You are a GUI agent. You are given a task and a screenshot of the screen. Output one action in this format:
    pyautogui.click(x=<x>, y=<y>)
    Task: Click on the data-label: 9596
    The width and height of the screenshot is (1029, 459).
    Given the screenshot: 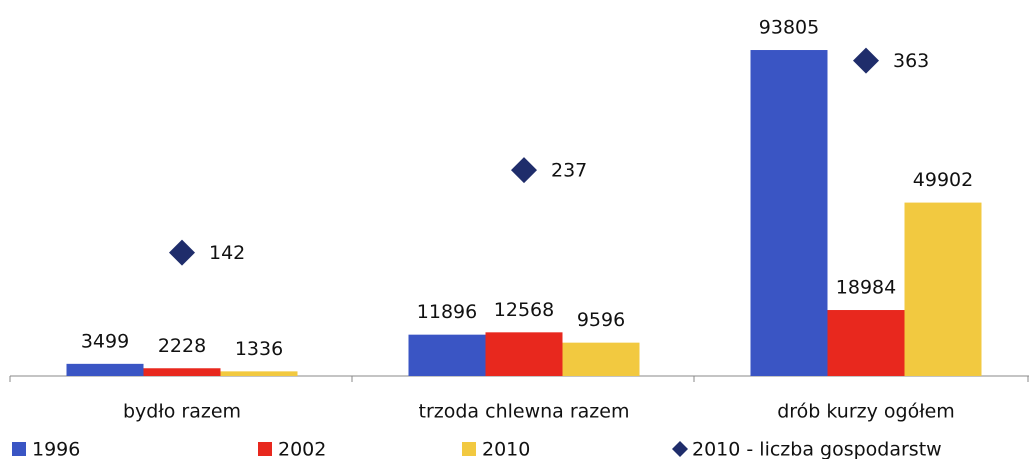 What is the action you would take?
    pyautogui.click(x=601, y=320)
    